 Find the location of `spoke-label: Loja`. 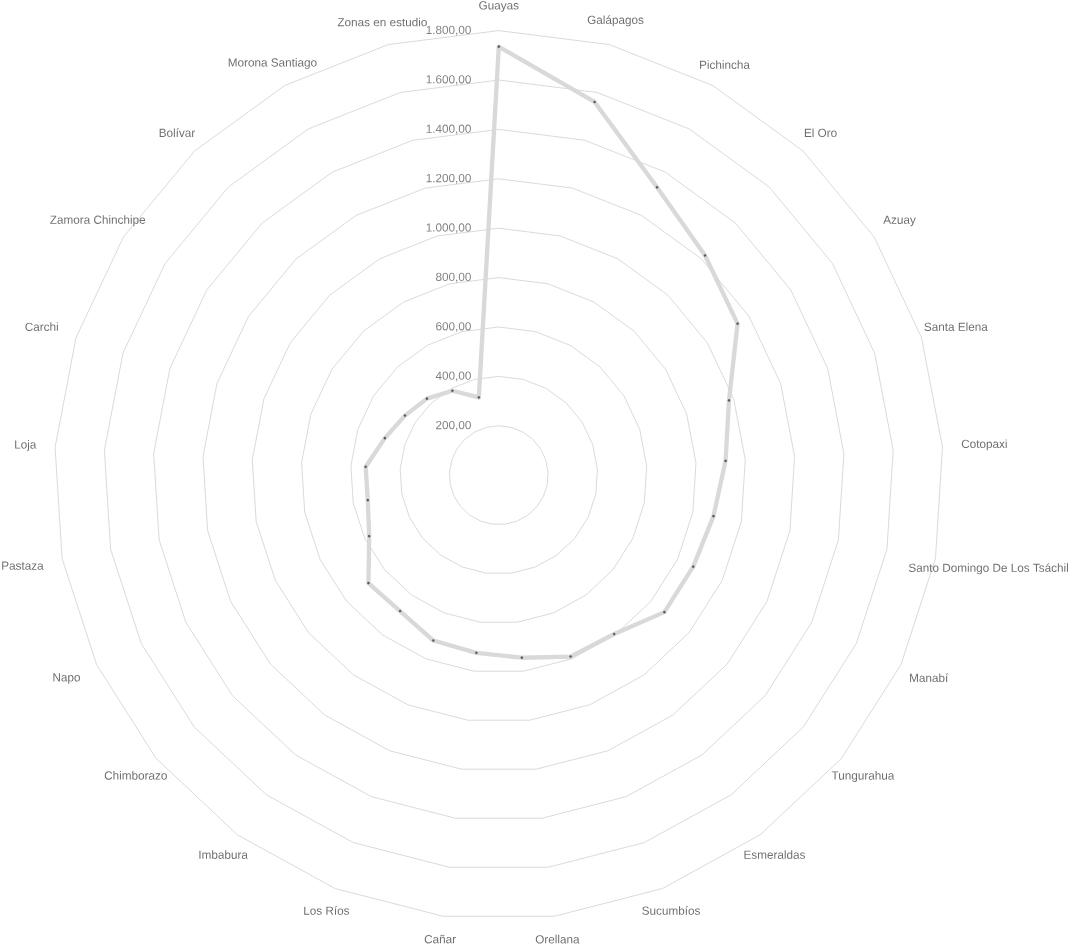

spoke-label: Loja is located at coordinates (26, 446).